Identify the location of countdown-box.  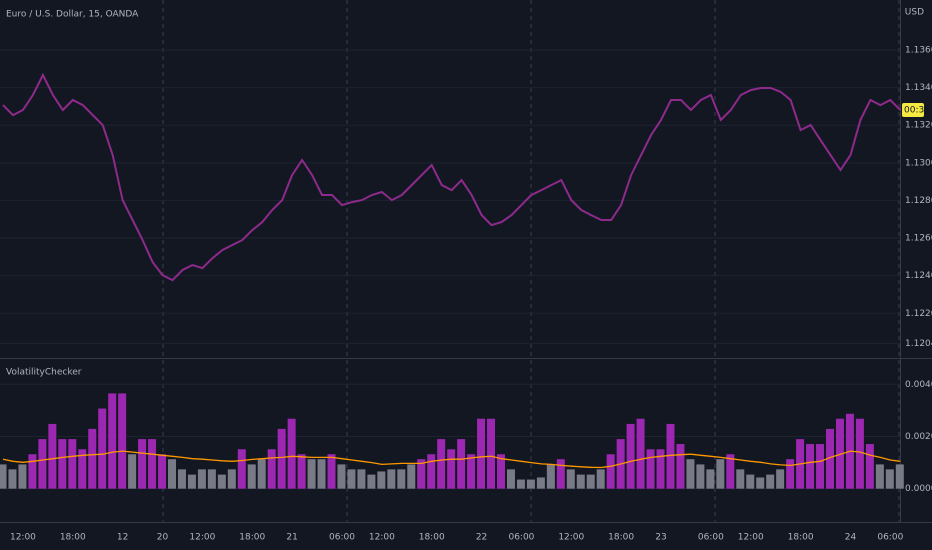
(913, 109).